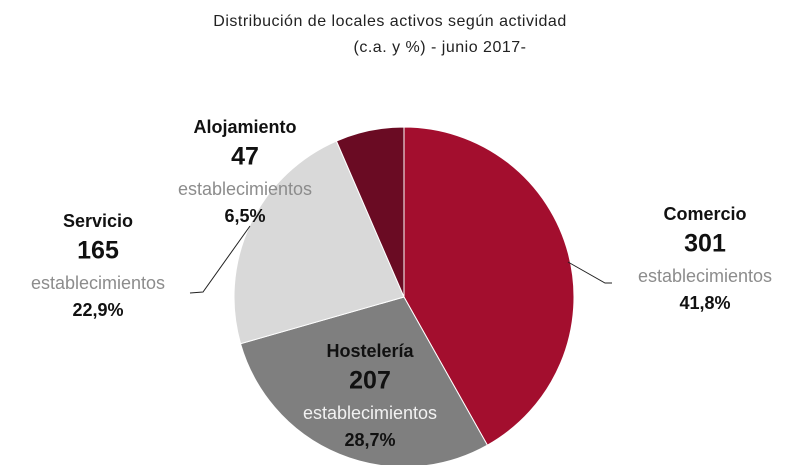  I want to click on slice-name: Comercio, so click(704, 214).